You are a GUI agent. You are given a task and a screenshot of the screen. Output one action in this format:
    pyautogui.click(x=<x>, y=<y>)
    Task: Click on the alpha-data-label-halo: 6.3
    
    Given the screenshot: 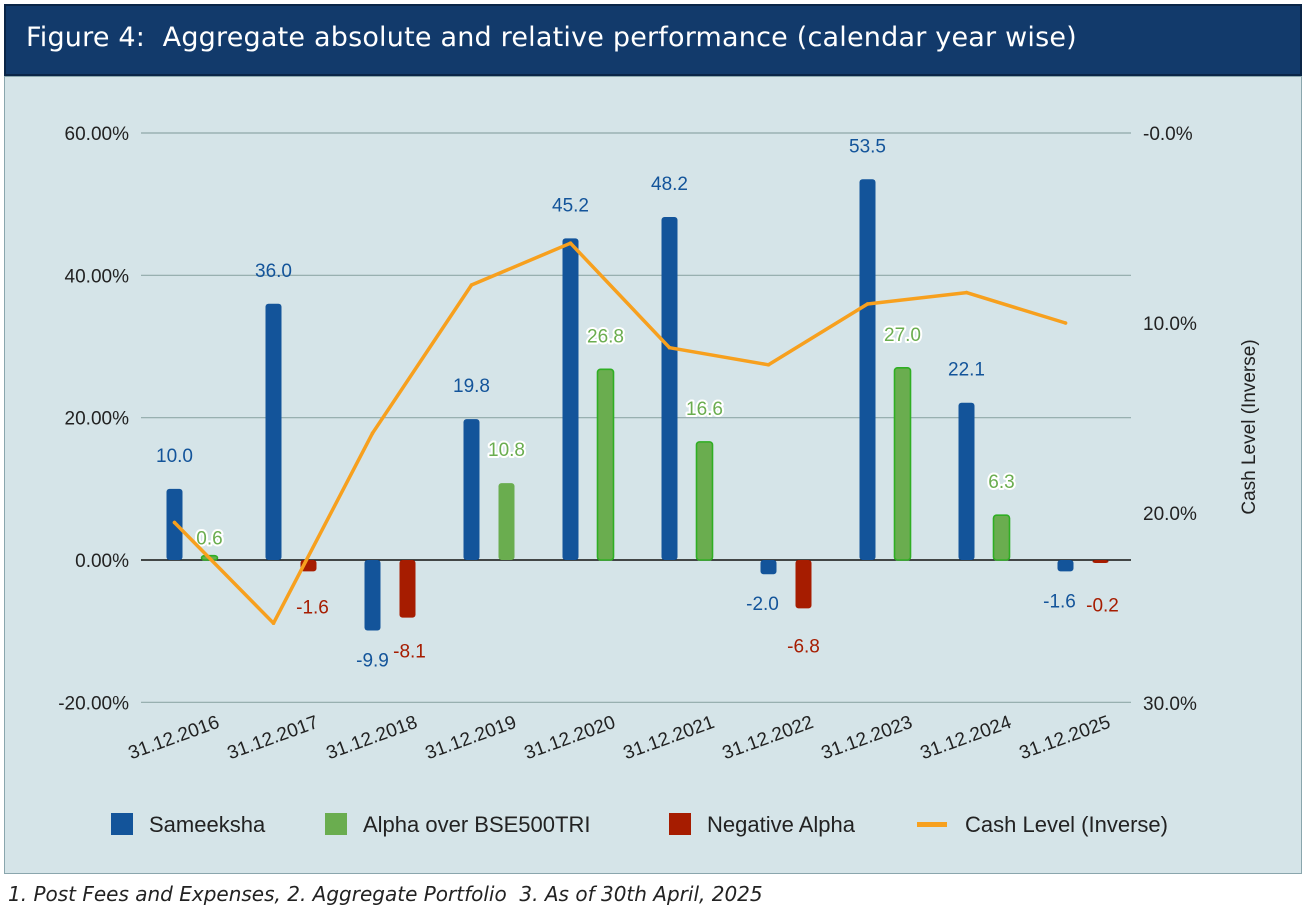 What is the action you would take?
    pyautogui.click(x=1001, y=482)
    